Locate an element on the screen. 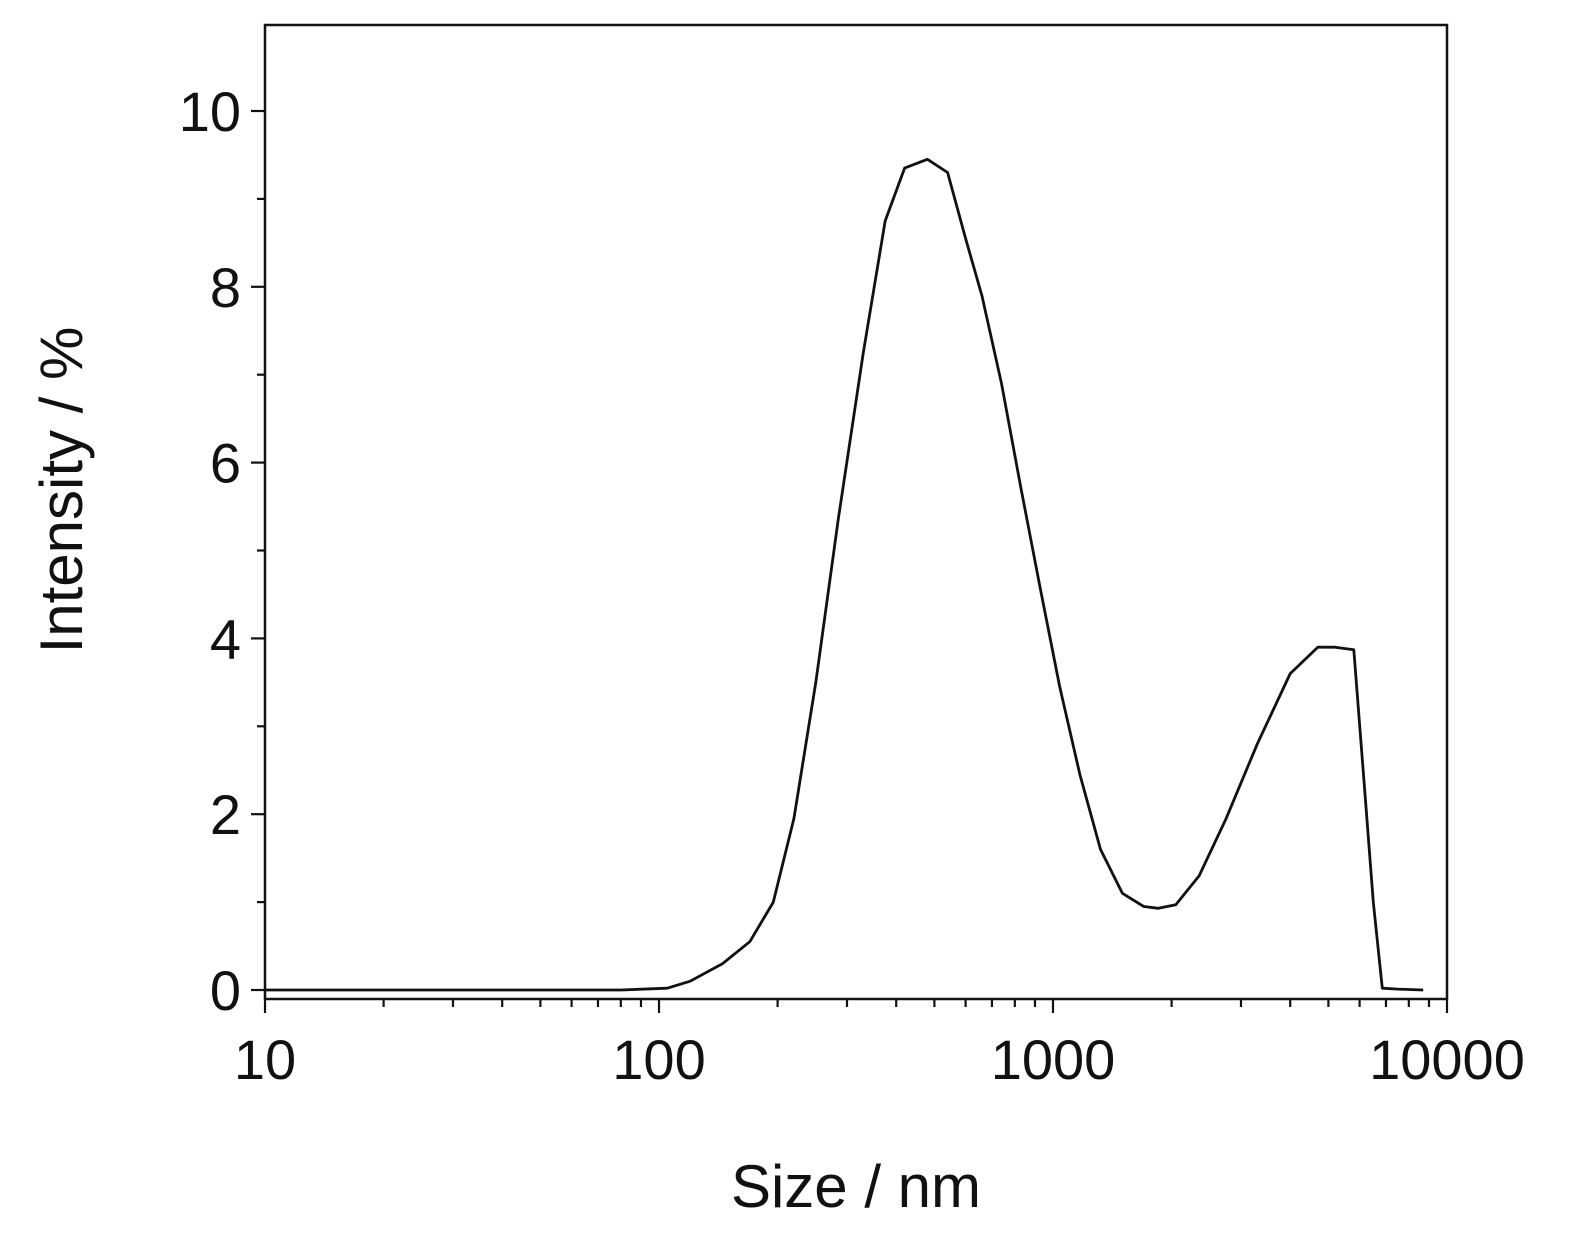  y-tick-label: 10 is located at coordinates (210, 111).